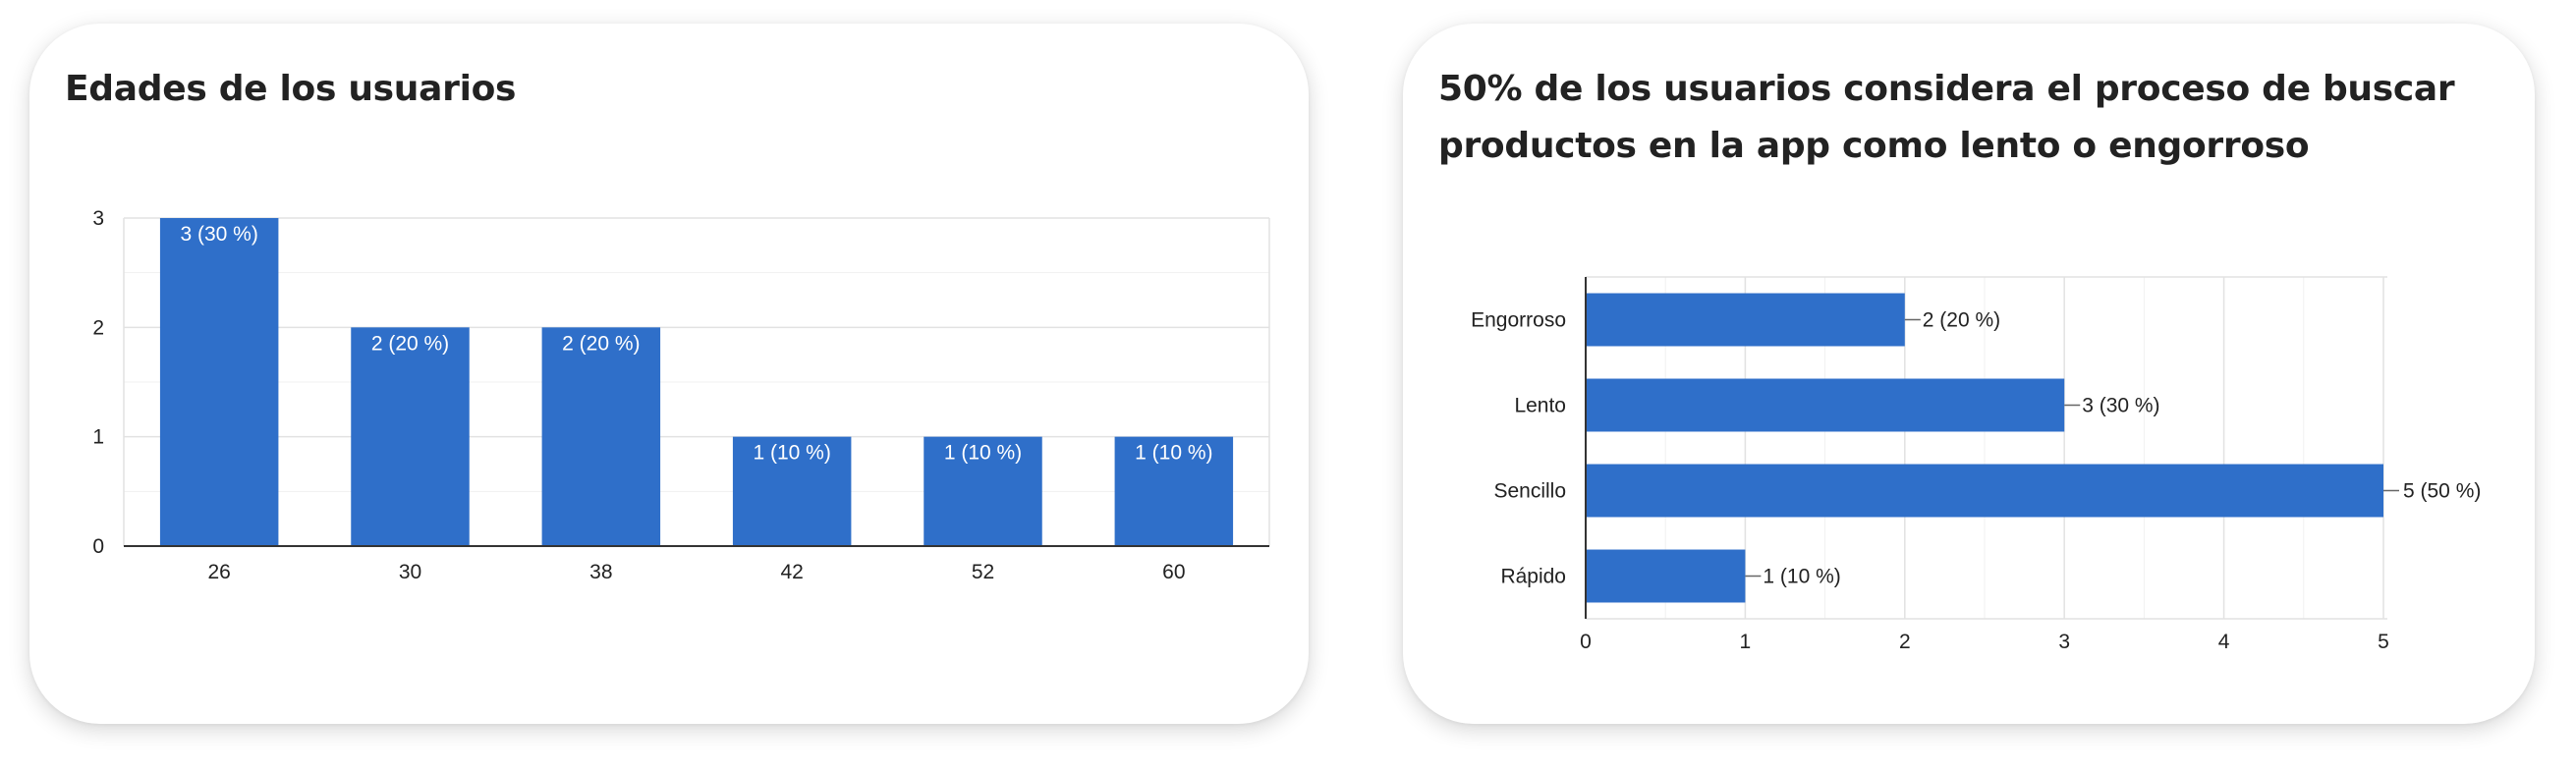  Describe the element at coordinates (1529, 492) in the screenshot. I see `y-tick-label: Sencillo` at that location.